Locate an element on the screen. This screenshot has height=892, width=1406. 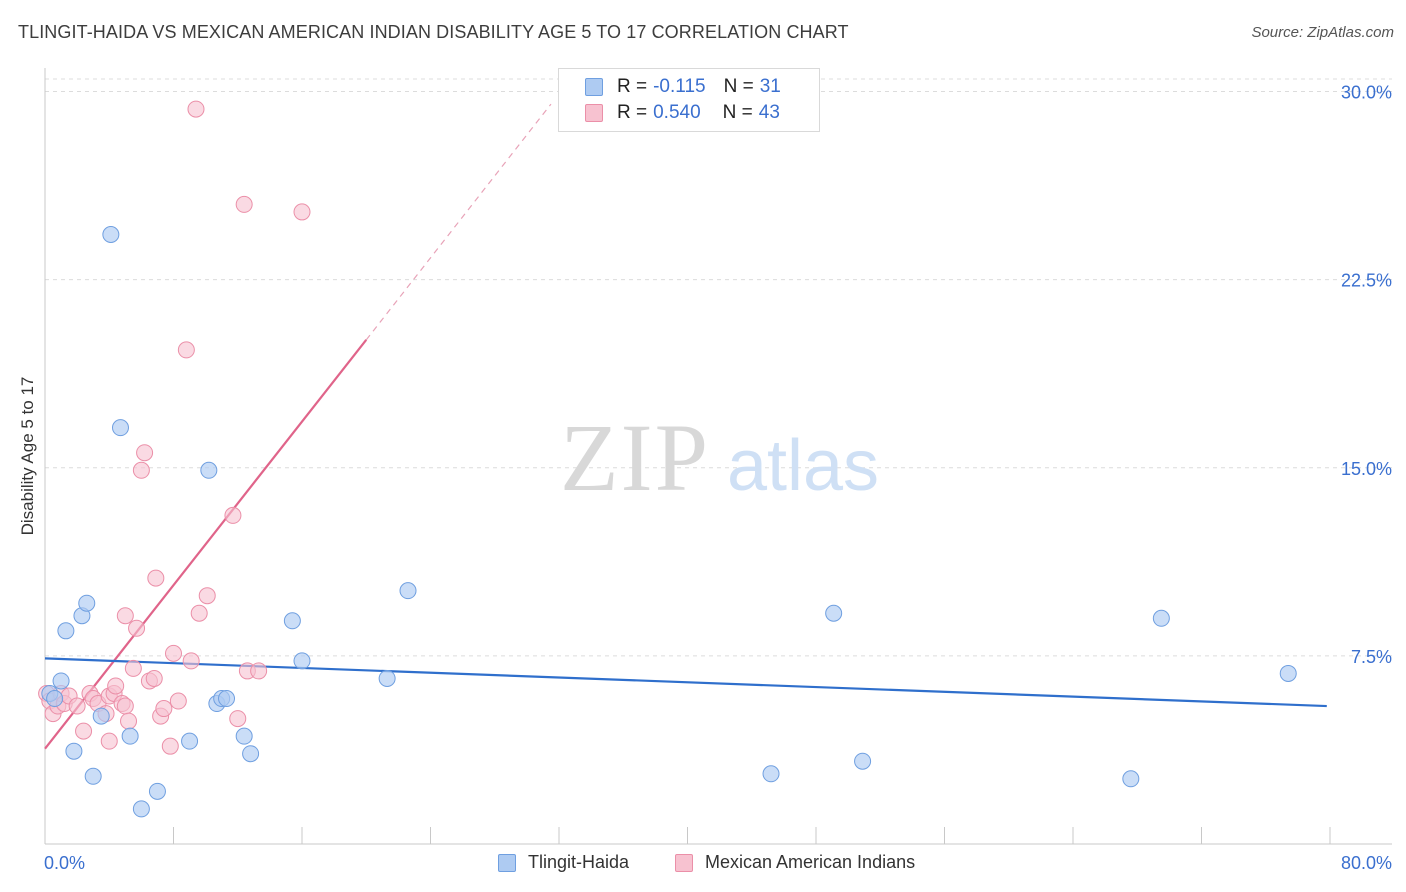
x-tick-label-min: 0.0% is located at coordinates (64, 863).